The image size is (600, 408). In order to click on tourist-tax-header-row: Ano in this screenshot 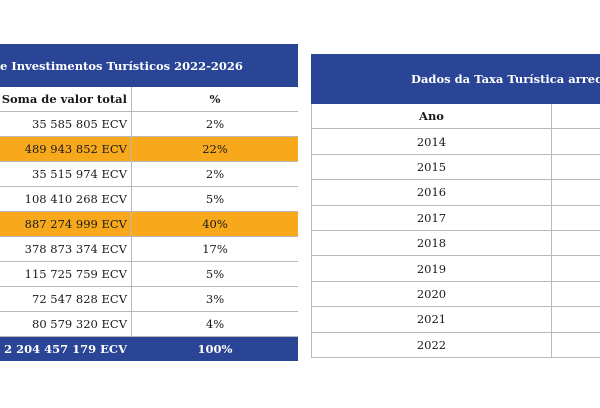, I will do `click(456, 117)`.